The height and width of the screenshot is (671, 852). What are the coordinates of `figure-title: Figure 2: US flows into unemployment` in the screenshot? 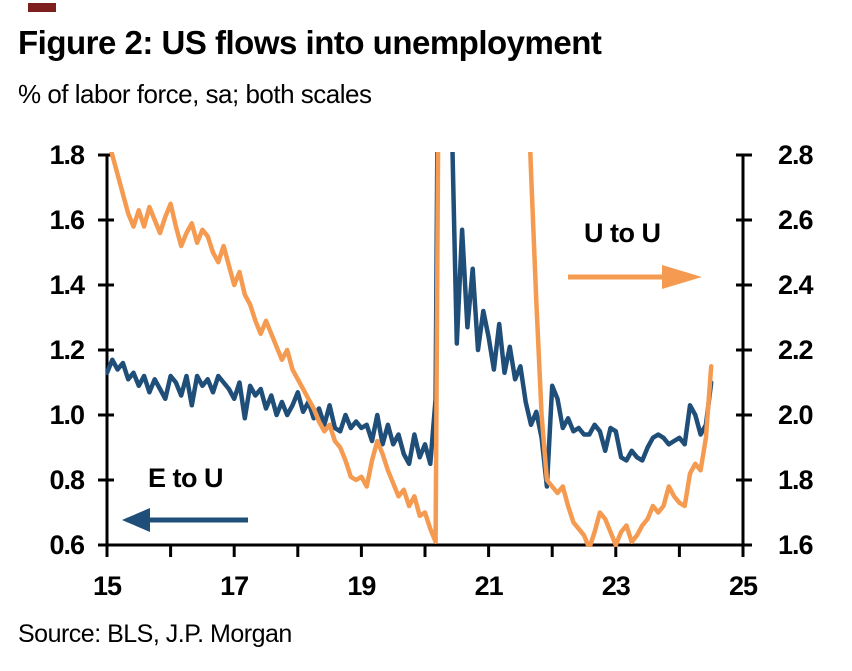 It's located at (310, 42).